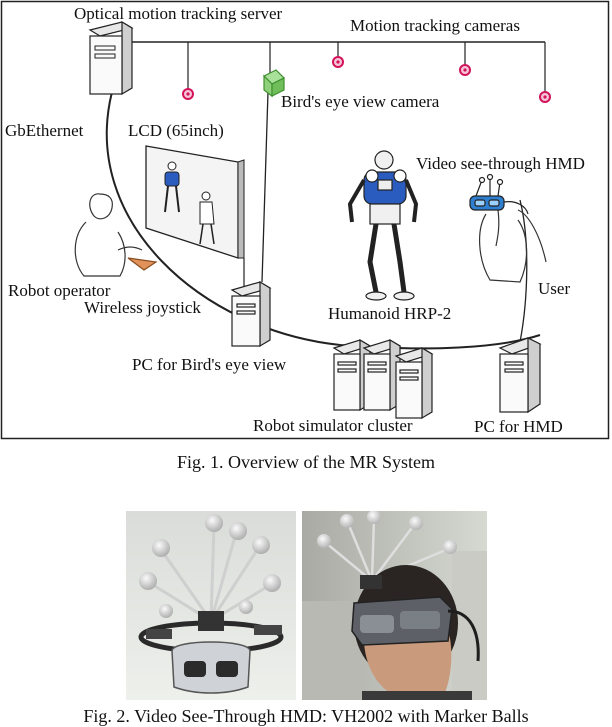 This screenshot has width=612, height=727. I want to click on pc-birds-eye-icon, so click(251, 314).